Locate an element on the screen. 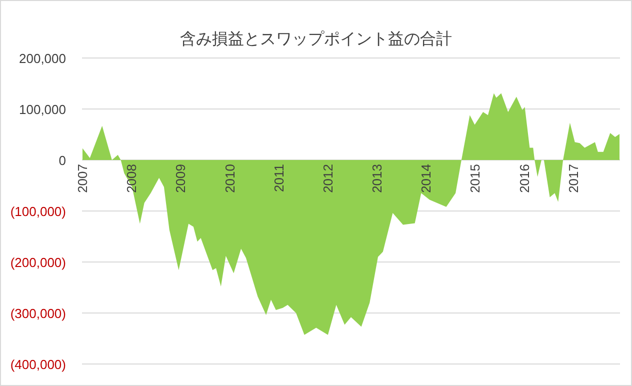 This screenshot has width=632, height=386. y-tick-label: 0 is located at coordinates (62, 160).